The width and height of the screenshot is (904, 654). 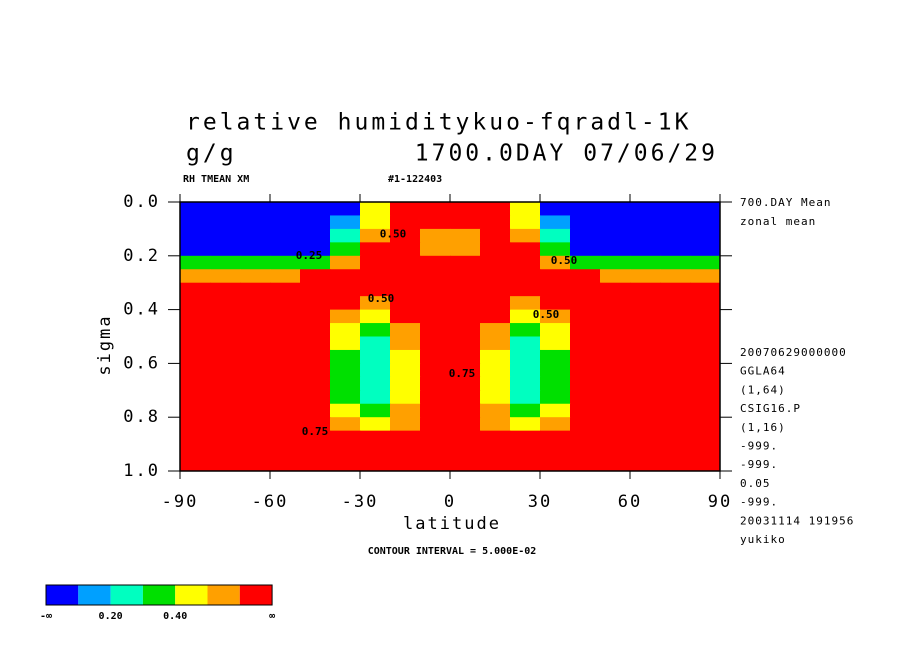 I want to click on meta-label: GGLA64, so click(x=763, y=371).